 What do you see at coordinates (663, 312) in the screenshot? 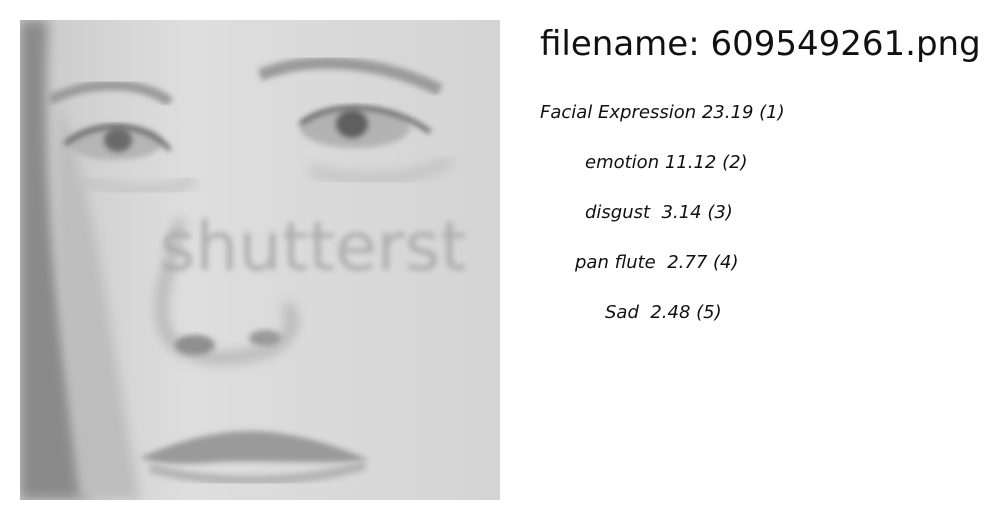
I see `prediction-5: Sad 2.48 (5)` at bounding box center [663, 312].